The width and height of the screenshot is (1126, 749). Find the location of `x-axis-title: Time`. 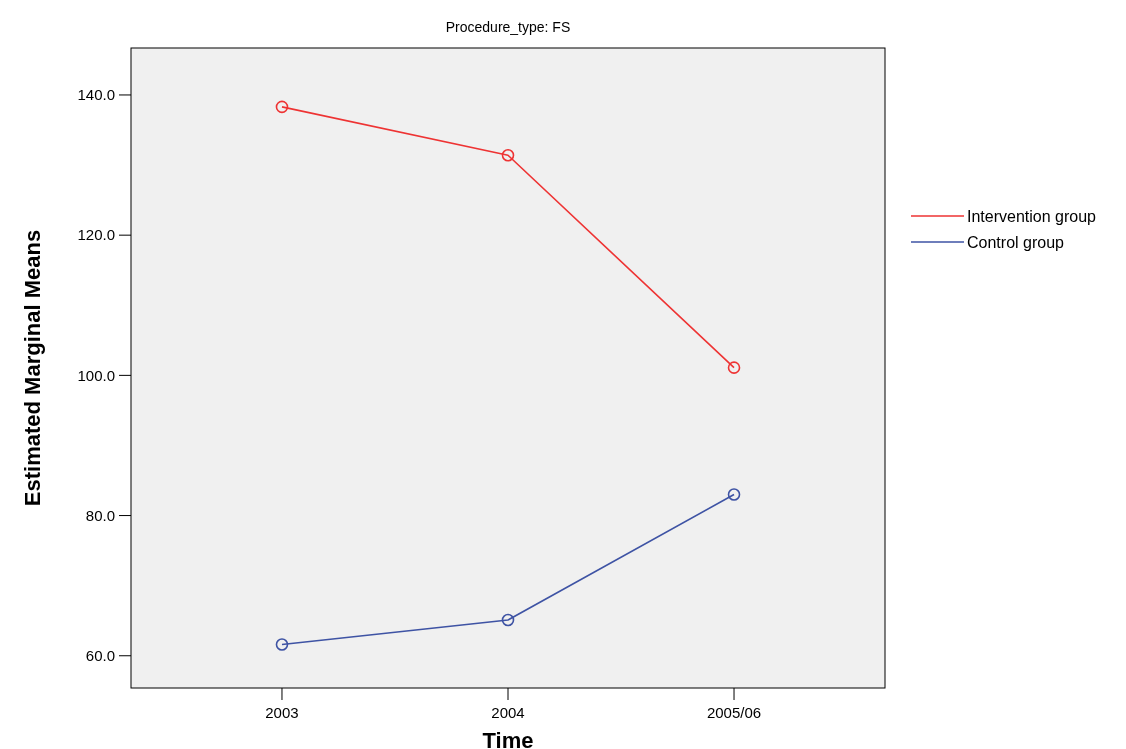

x-axis-title: Time is located at coordinates (508, 738).